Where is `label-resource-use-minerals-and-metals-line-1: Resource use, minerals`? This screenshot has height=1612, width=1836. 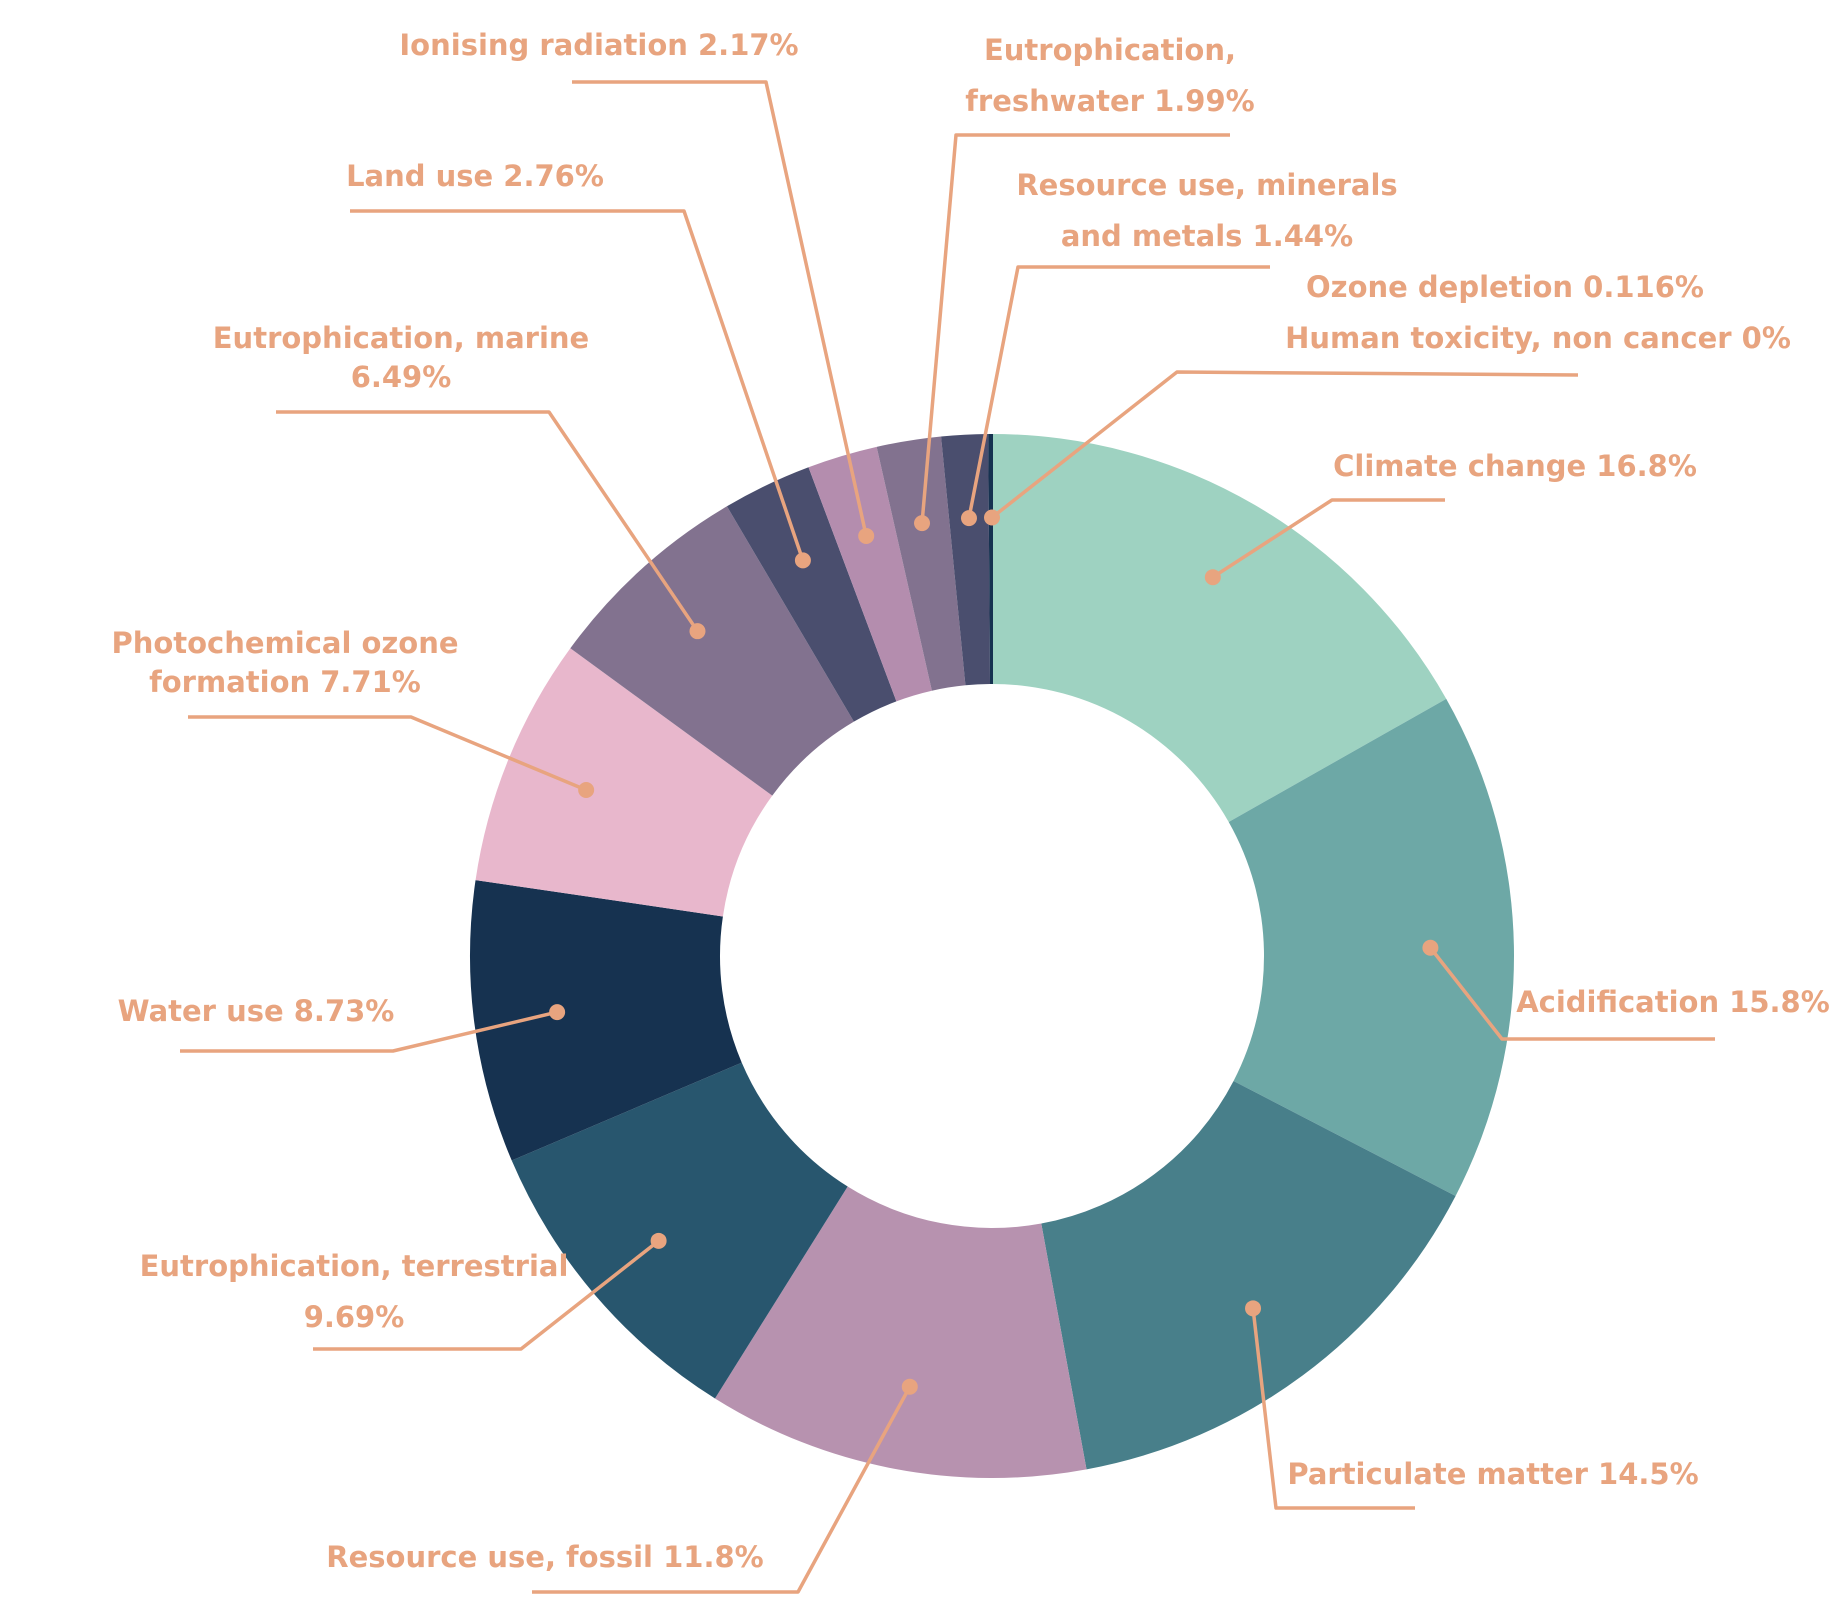
label-resource-use-minerals-and-metals-line-1: Resource use, minerals is located at coordinates (1206, 185).